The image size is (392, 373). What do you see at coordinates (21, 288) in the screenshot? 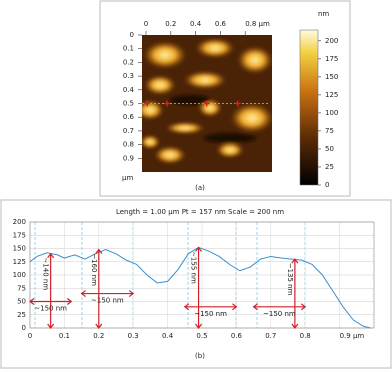
I see `y-tick-label: 75` at bounding box center [21, 288].